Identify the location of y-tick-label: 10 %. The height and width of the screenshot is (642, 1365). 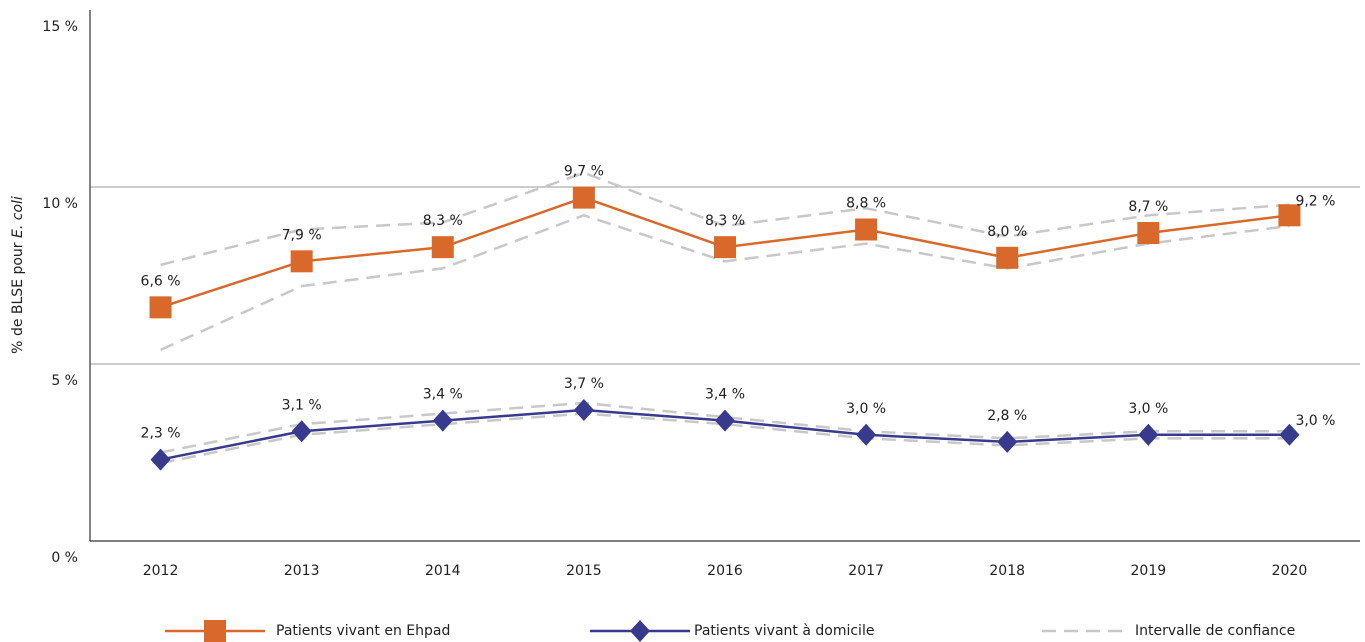
(60, 204).